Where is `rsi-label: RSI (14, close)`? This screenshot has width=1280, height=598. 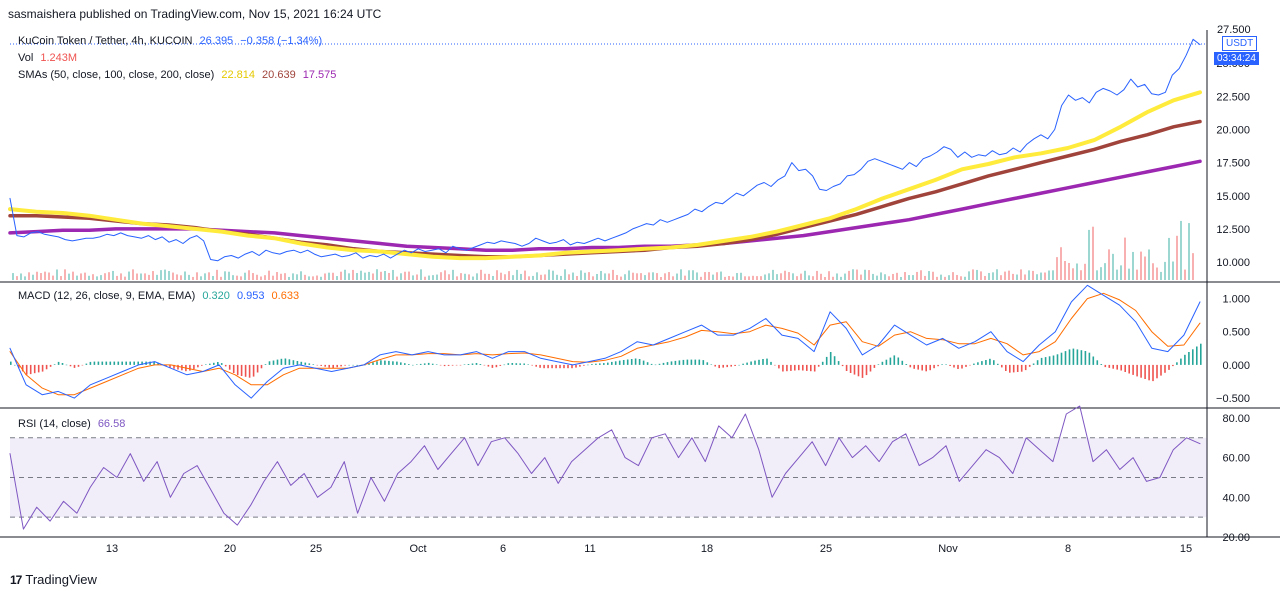
rsi-label: RSI (14, close) is located at coordinates (54, 424).